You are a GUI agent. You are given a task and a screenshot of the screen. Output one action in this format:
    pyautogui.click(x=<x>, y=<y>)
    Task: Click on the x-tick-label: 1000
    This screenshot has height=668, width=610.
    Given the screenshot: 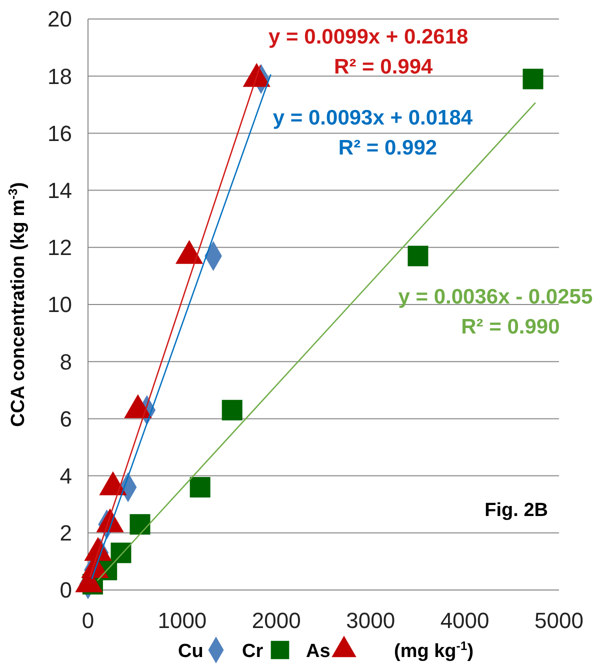 What is the action you would take?
    pyautogui.click(x=182, y=620)
    